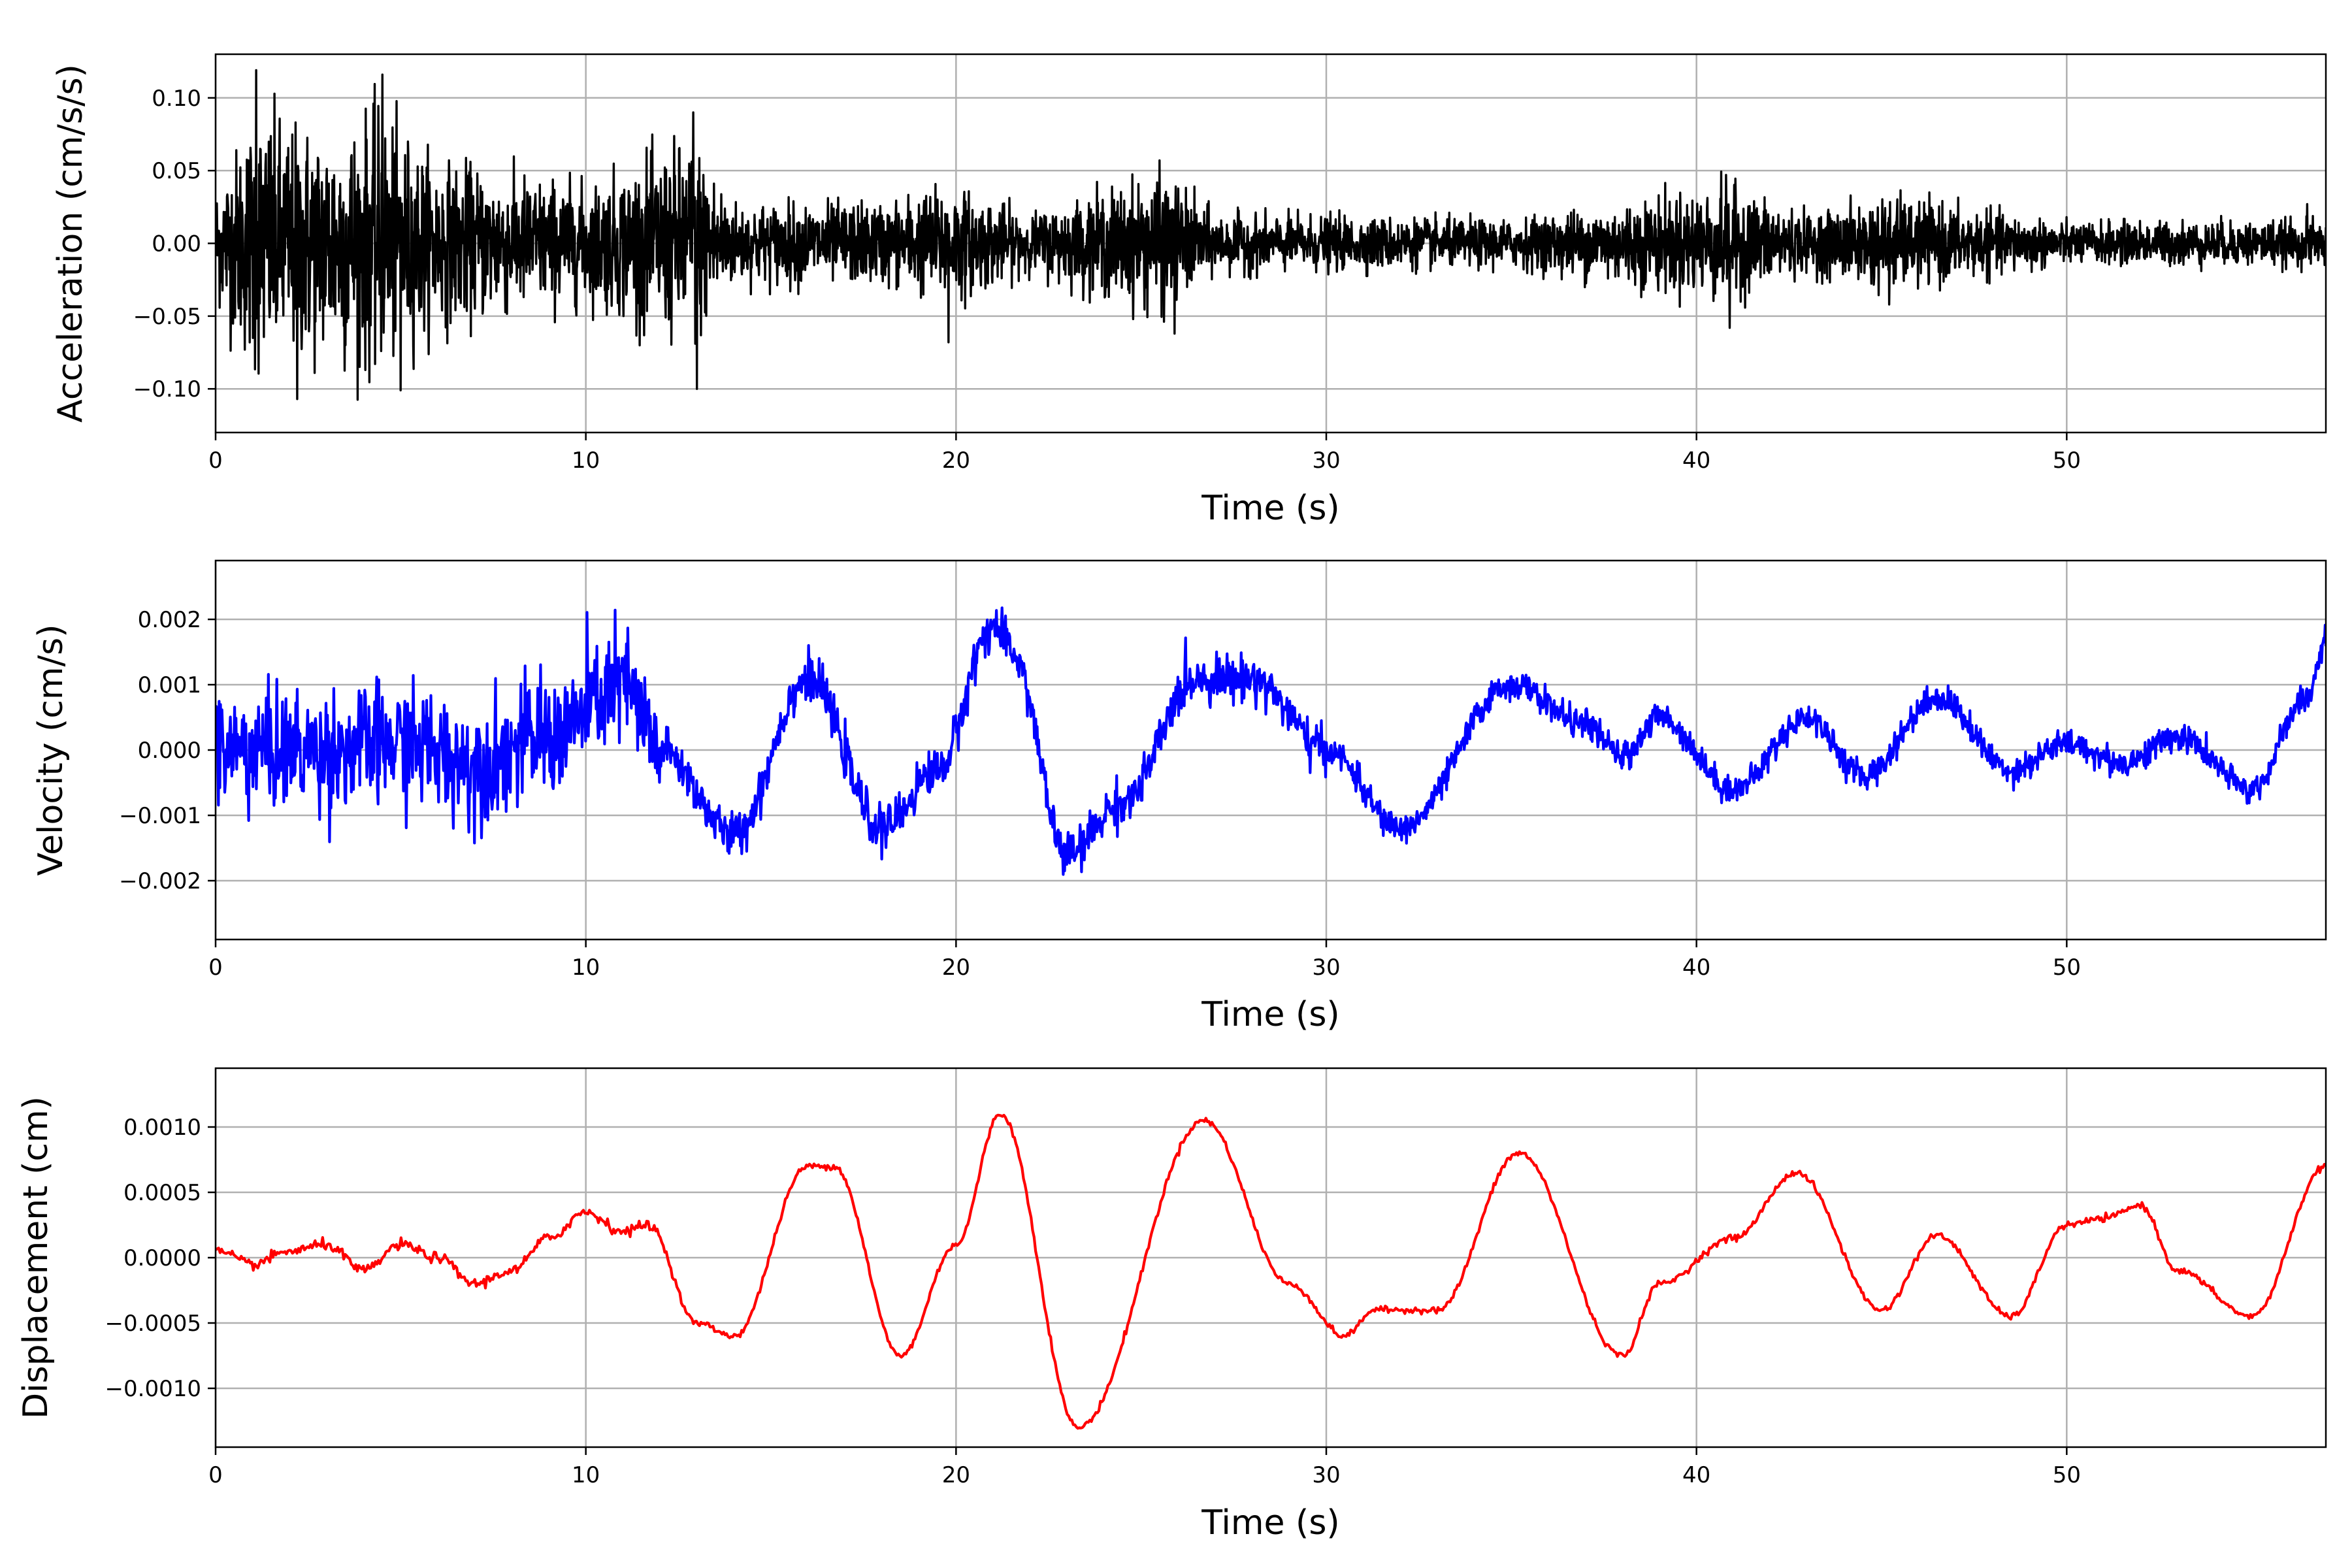  What do you see at coordinates (1696, 461) in the screenshot?
I see `acceleration-x-tick-label: 40` at bounding box center [1696, 461].